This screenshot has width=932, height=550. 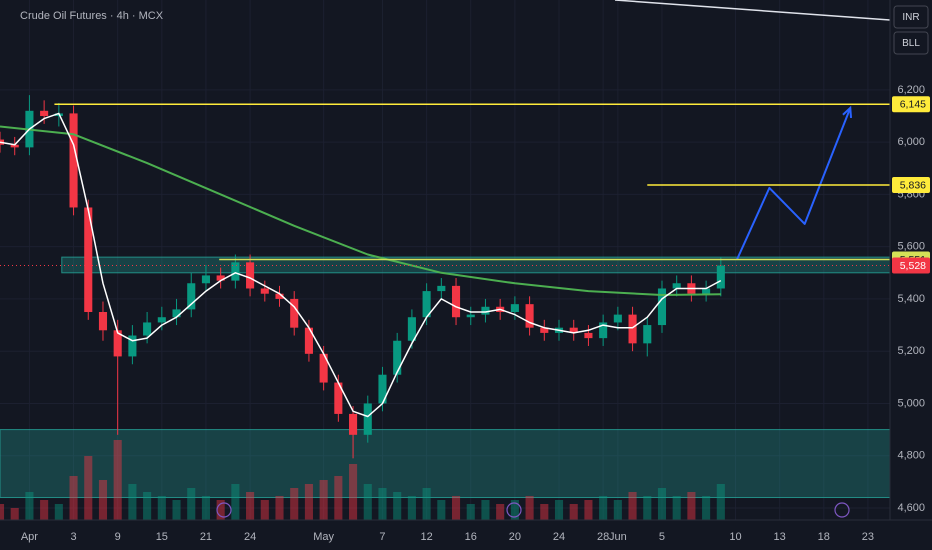 I want to click on x-tick-label: 10, so click(x=735, y=537).